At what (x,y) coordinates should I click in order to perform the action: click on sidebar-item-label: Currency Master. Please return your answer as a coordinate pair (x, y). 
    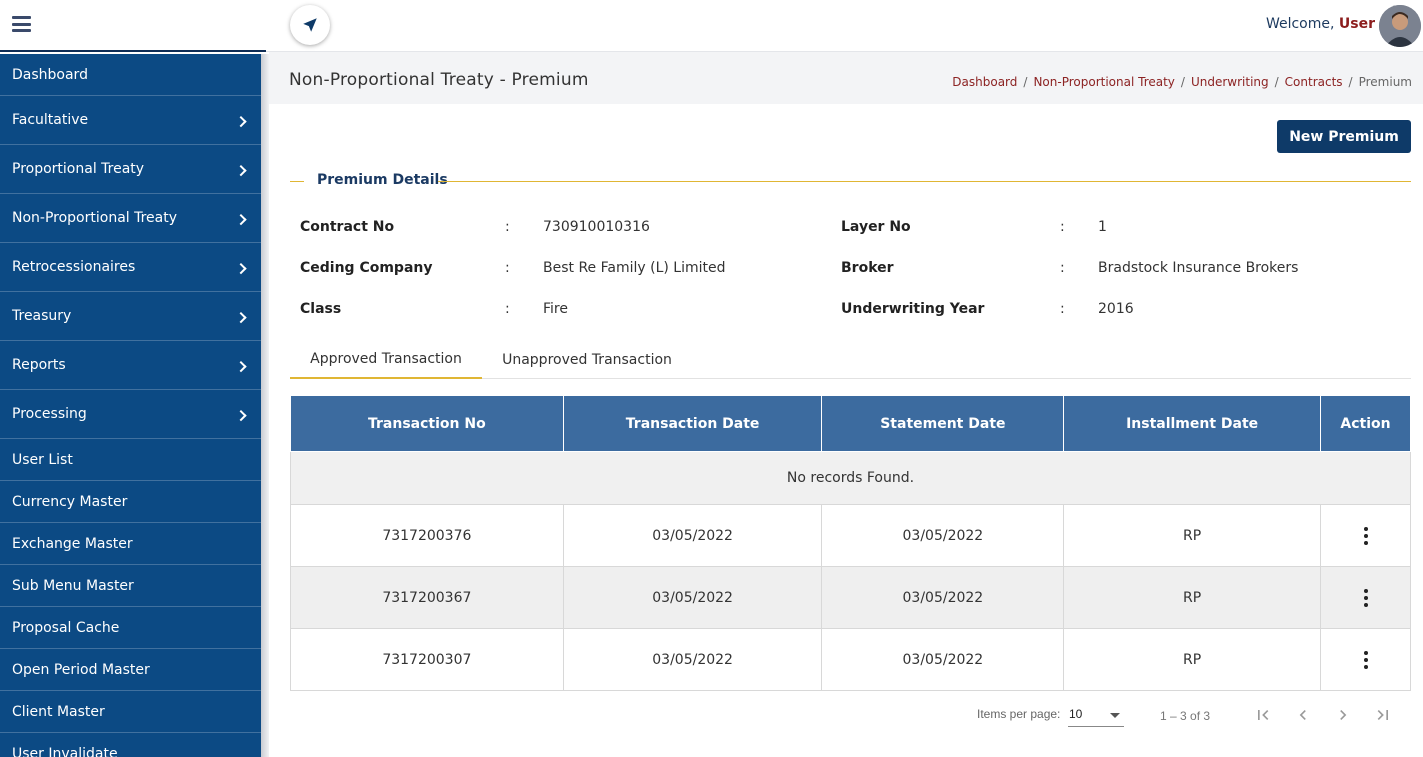
    Looking at the image, I should click on (70, 501).